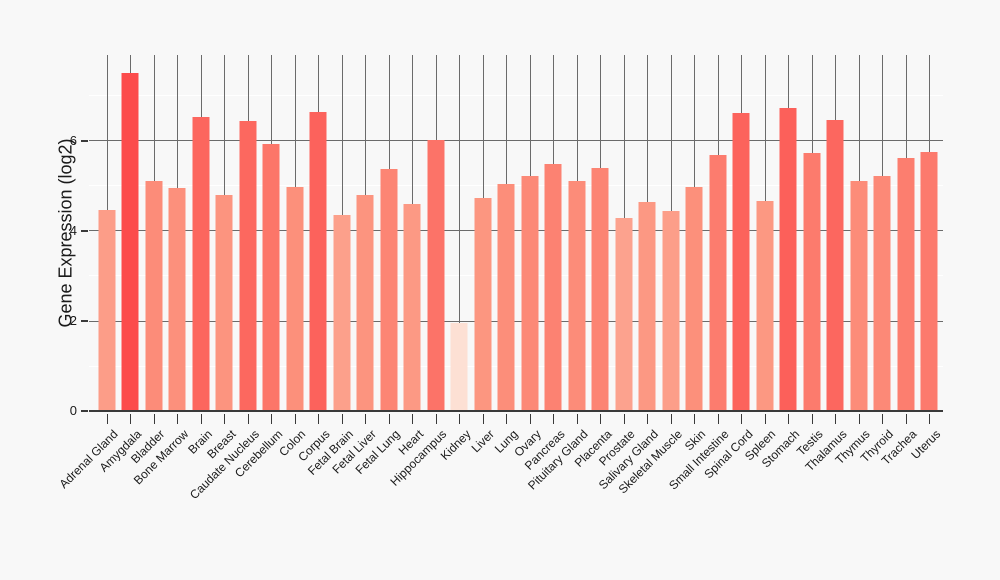 The height and width of the screenshot is (580, 1000). What do you see at coordinates (73, 140) in the screenshot?
I see `y-tick-label: 6` at bounding box center [73, 140].